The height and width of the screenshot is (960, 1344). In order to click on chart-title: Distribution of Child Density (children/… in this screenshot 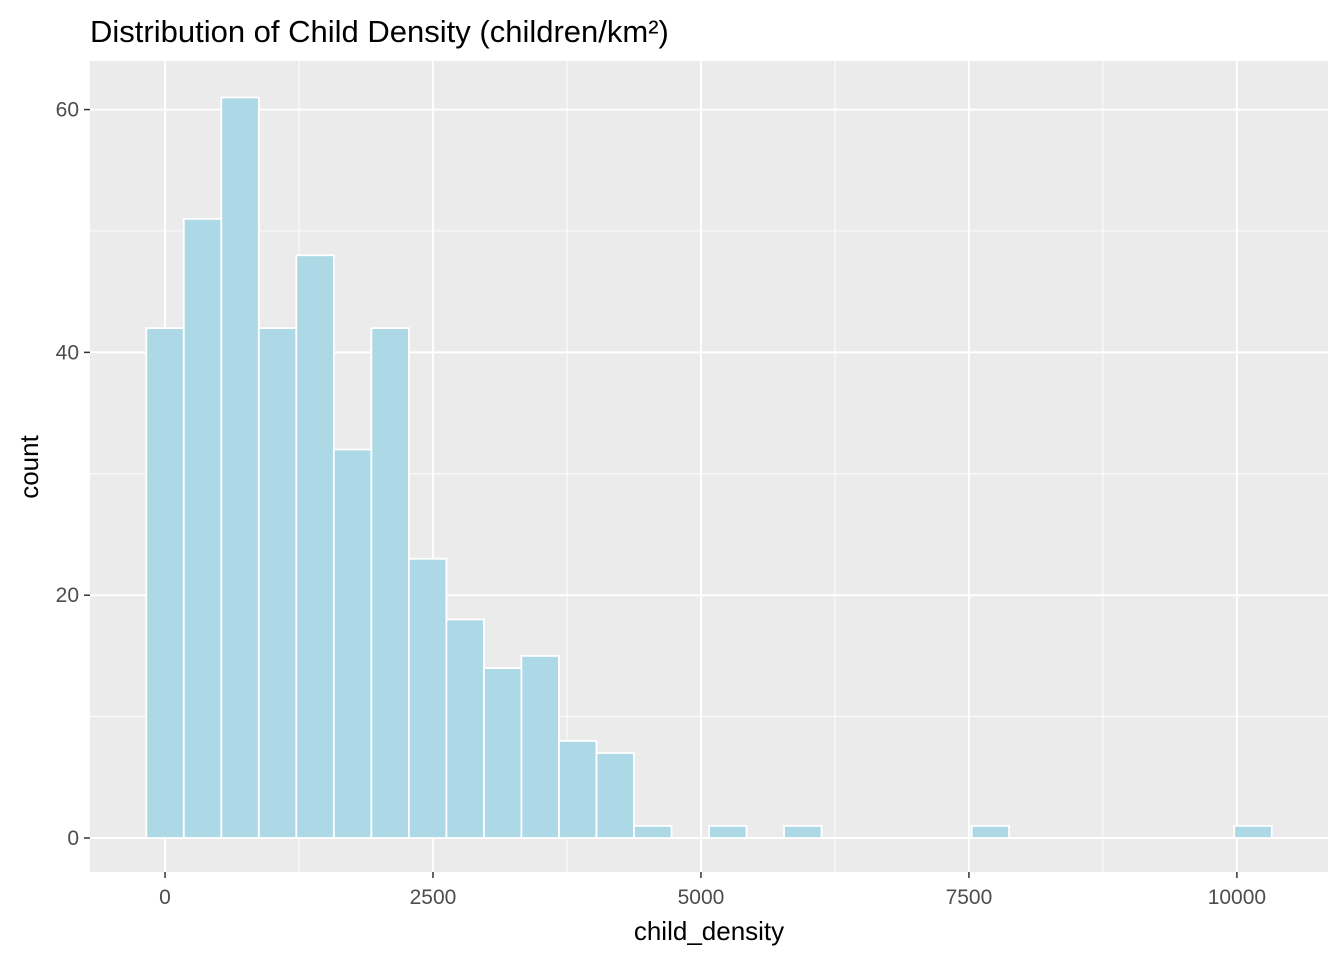, I will do `click(379, 31)`.